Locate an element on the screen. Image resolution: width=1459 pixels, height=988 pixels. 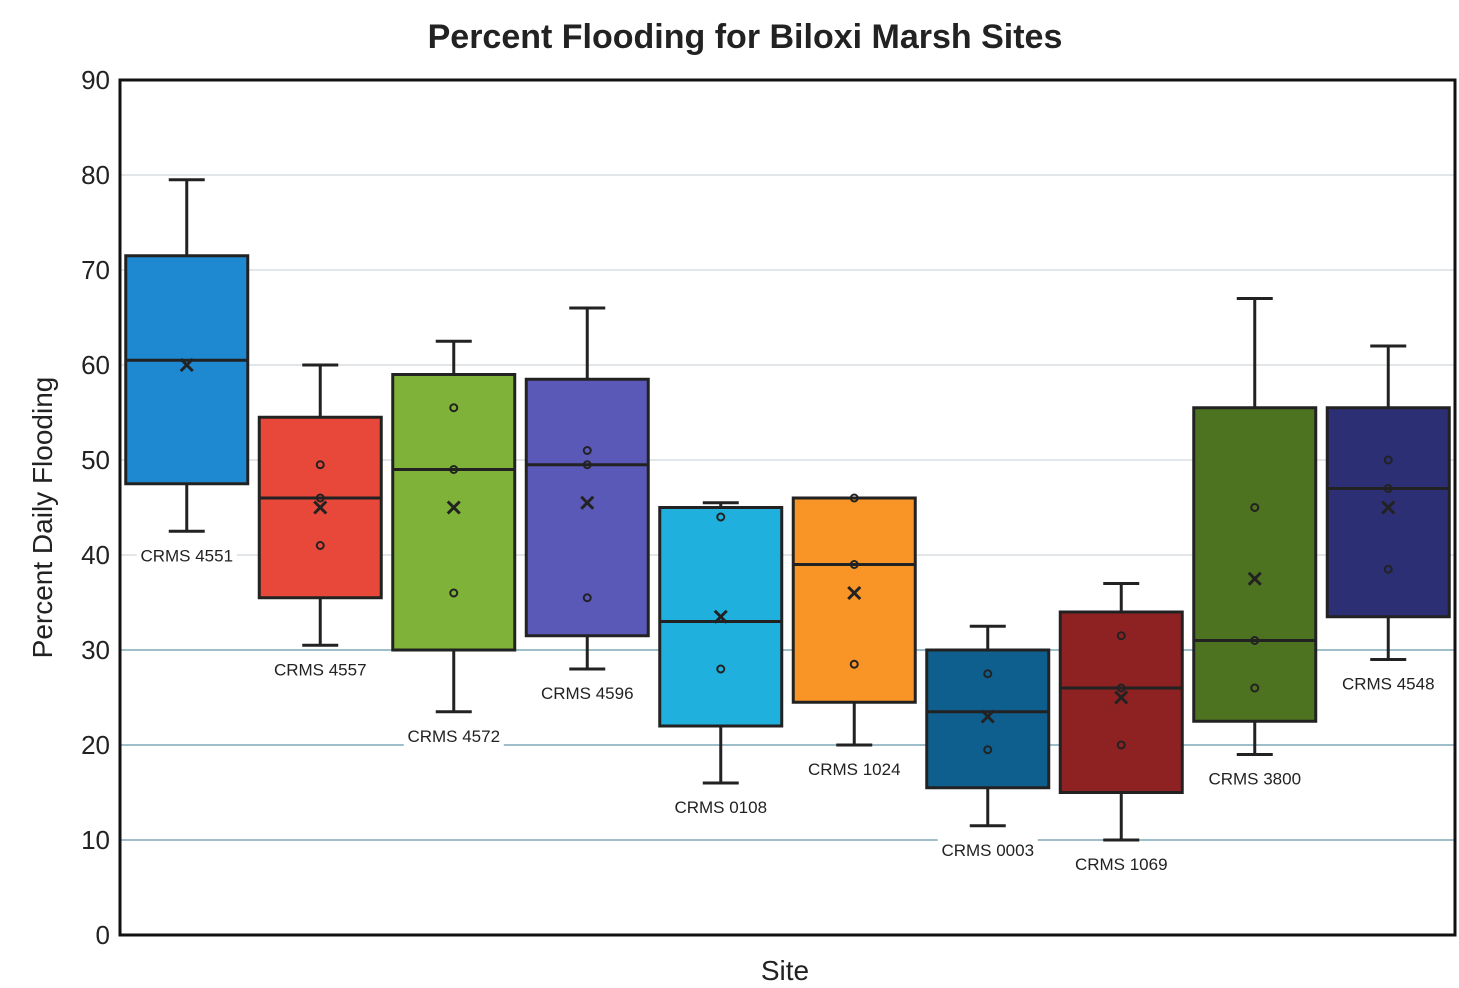
y-tick-label: 10 is located at coordinates (95, 840).